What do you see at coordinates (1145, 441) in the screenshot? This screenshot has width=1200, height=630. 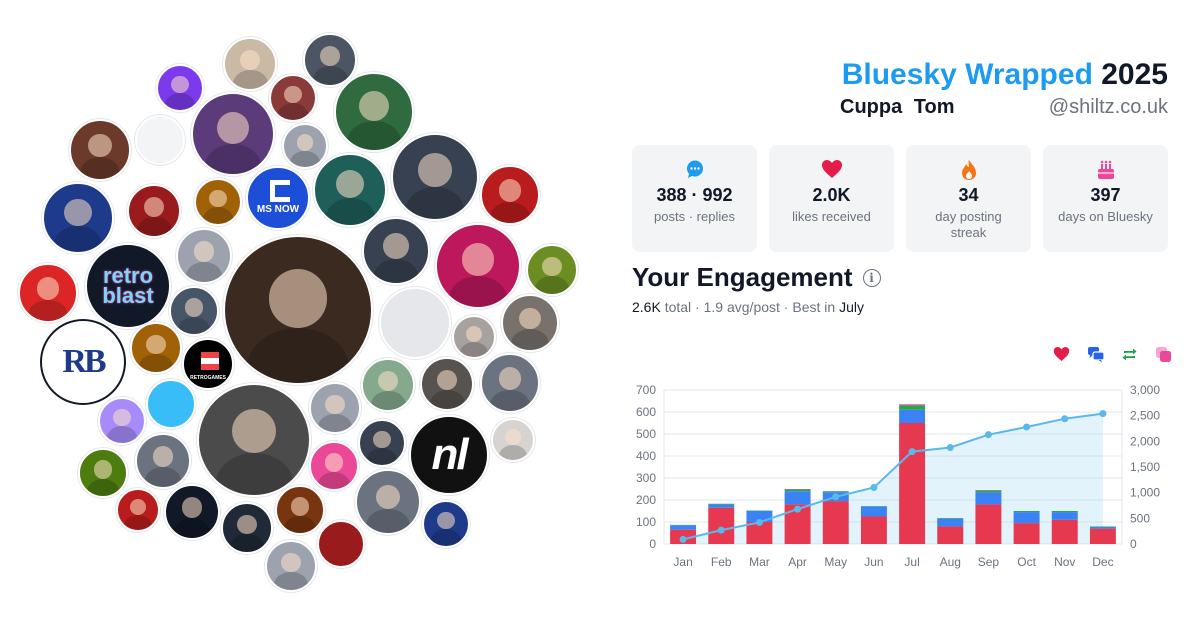 I see `y2-tick-label: 2,000` at bounding box center [1145, 441].